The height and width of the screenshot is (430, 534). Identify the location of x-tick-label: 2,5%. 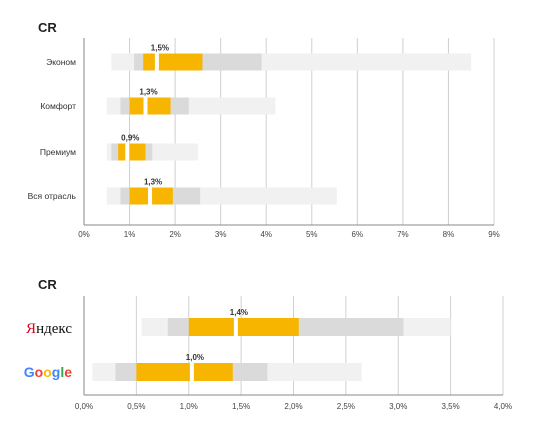
(346, 406).